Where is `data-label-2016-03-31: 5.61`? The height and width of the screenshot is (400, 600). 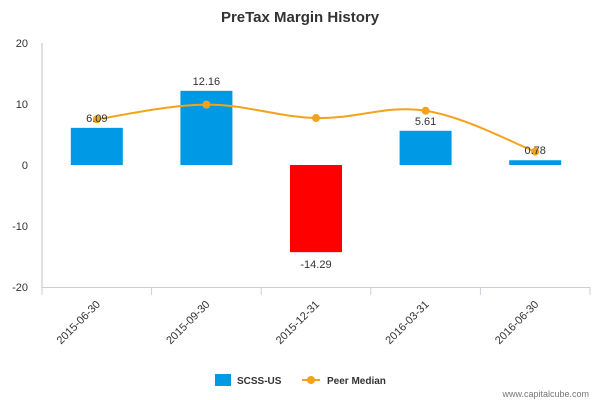
data-label-2016-03-31: 5.61 is located at coordinates (425, 122).